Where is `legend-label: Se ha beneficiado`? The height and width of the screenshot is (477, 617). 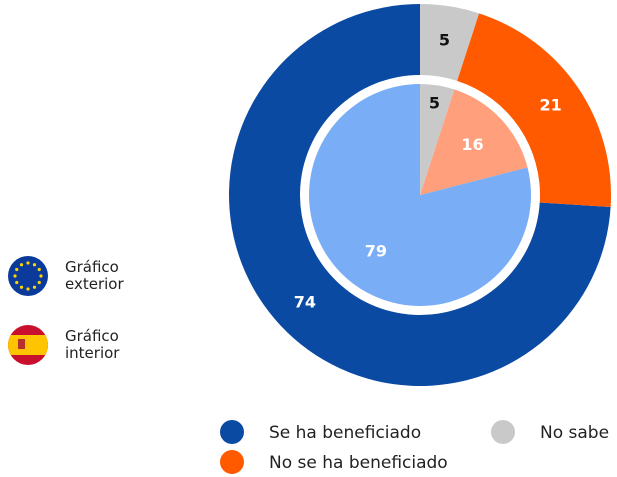 legend-label: Se ha beneficiado is located at coordinates (345, 433).